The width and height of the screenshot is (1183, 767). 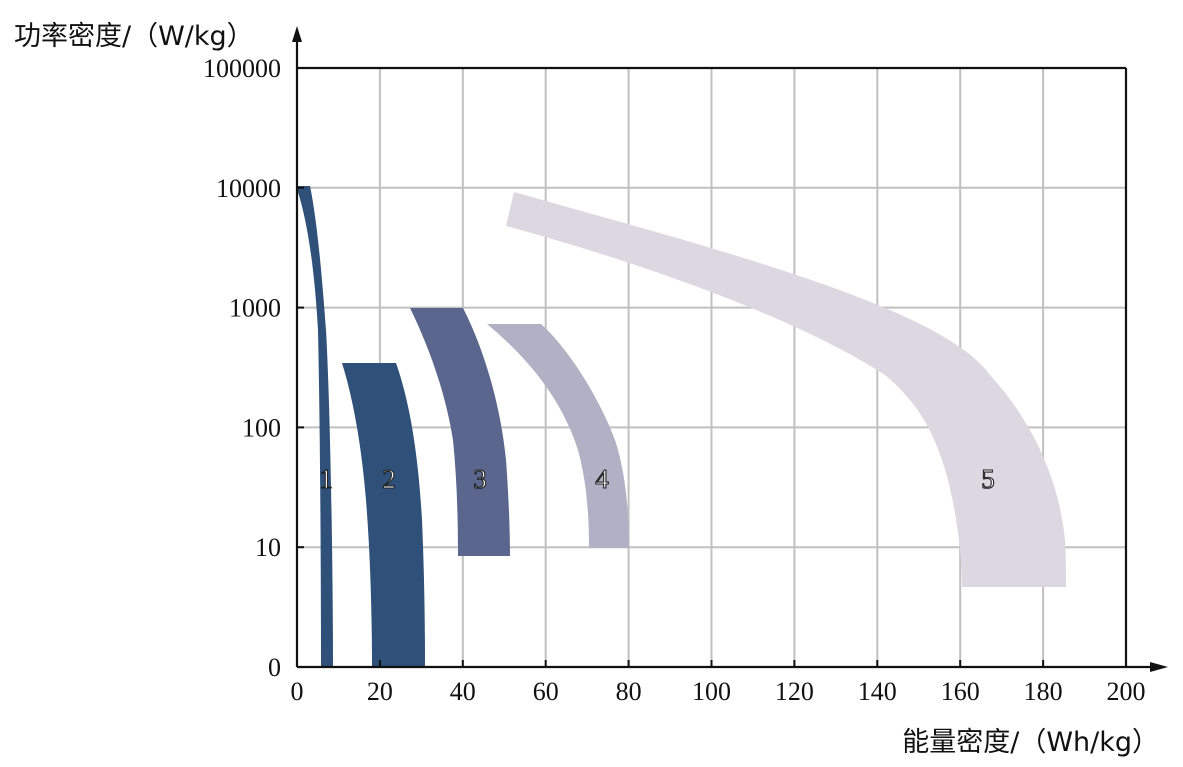 What do you see at coordinates (960, 691) in the screenshot?
I see `x-tick-label: 160` at bounding box center [960, 691].